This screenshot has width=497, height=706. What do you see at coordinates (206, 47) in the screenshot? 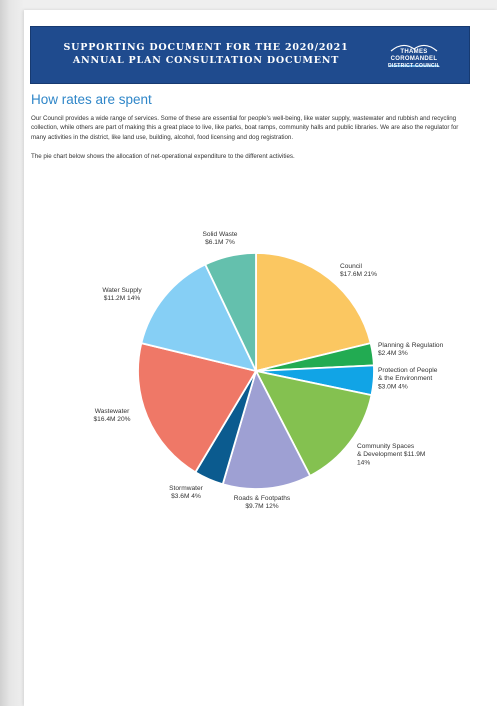
I see `banner-title-line1: SUPPORTING DOCUMENT FOR THE 2020/2021` at bounding box center [206, 47].